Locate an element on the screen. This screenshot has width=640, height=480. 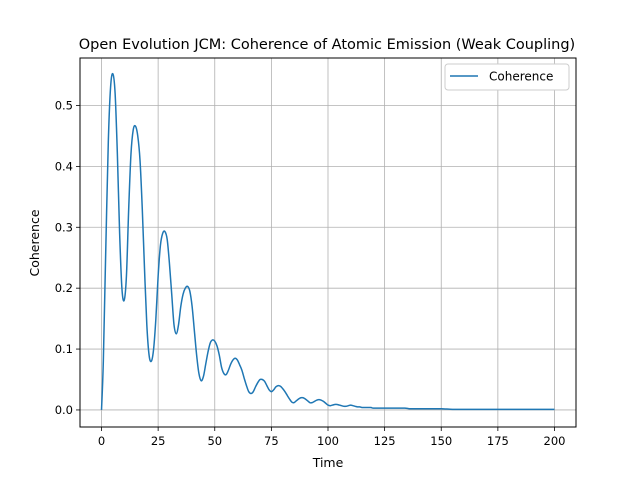
x-tick-label: 0 is located at coordinates (101, 441).